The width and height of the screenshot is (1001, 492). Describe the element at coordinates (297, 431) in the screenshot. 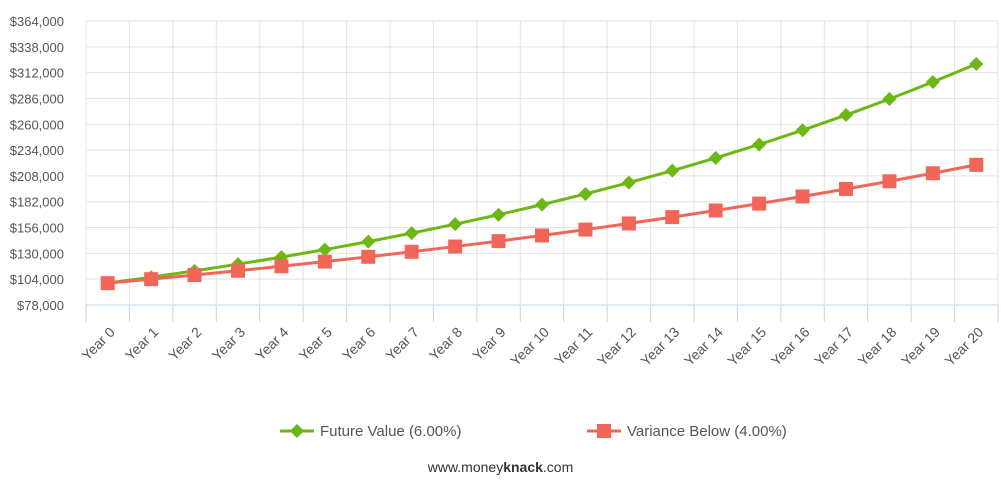

I see `legend-diamond-icon` at that location.